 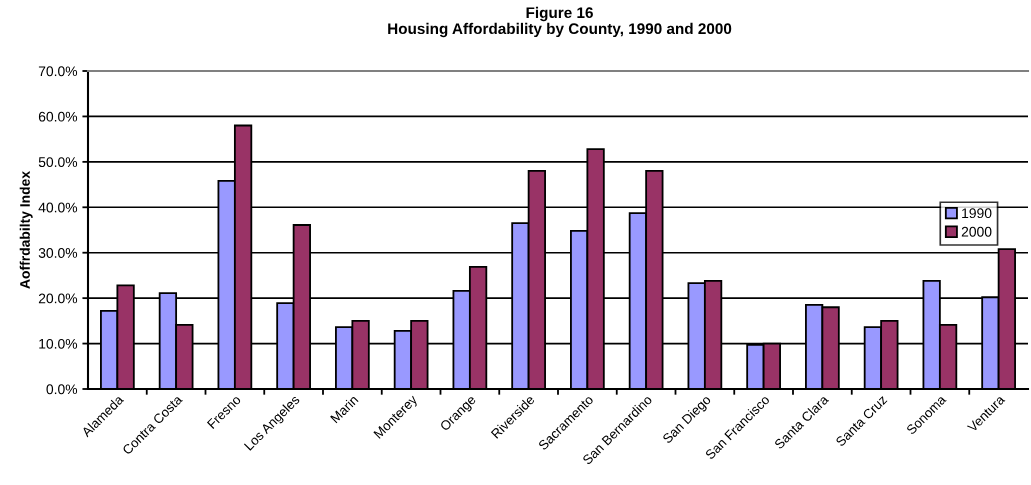 What do you see at coordinates (58, 116) in the screenshot?
I see `y-tick-label: 60.0%` at bounding box center [58, 116].